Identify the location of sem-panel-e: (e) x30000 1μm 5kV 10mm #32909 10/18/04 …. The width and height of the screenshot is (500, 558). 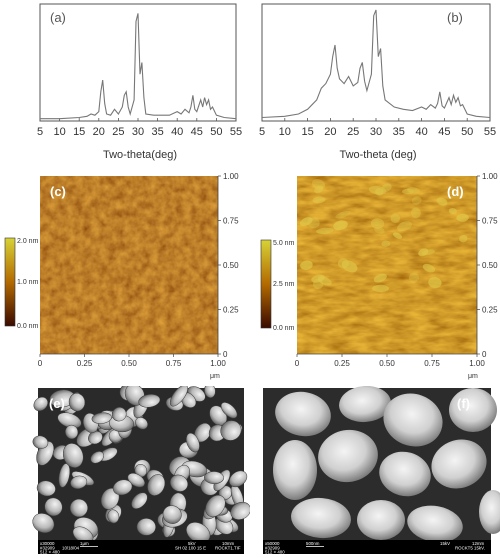
(141, 470).